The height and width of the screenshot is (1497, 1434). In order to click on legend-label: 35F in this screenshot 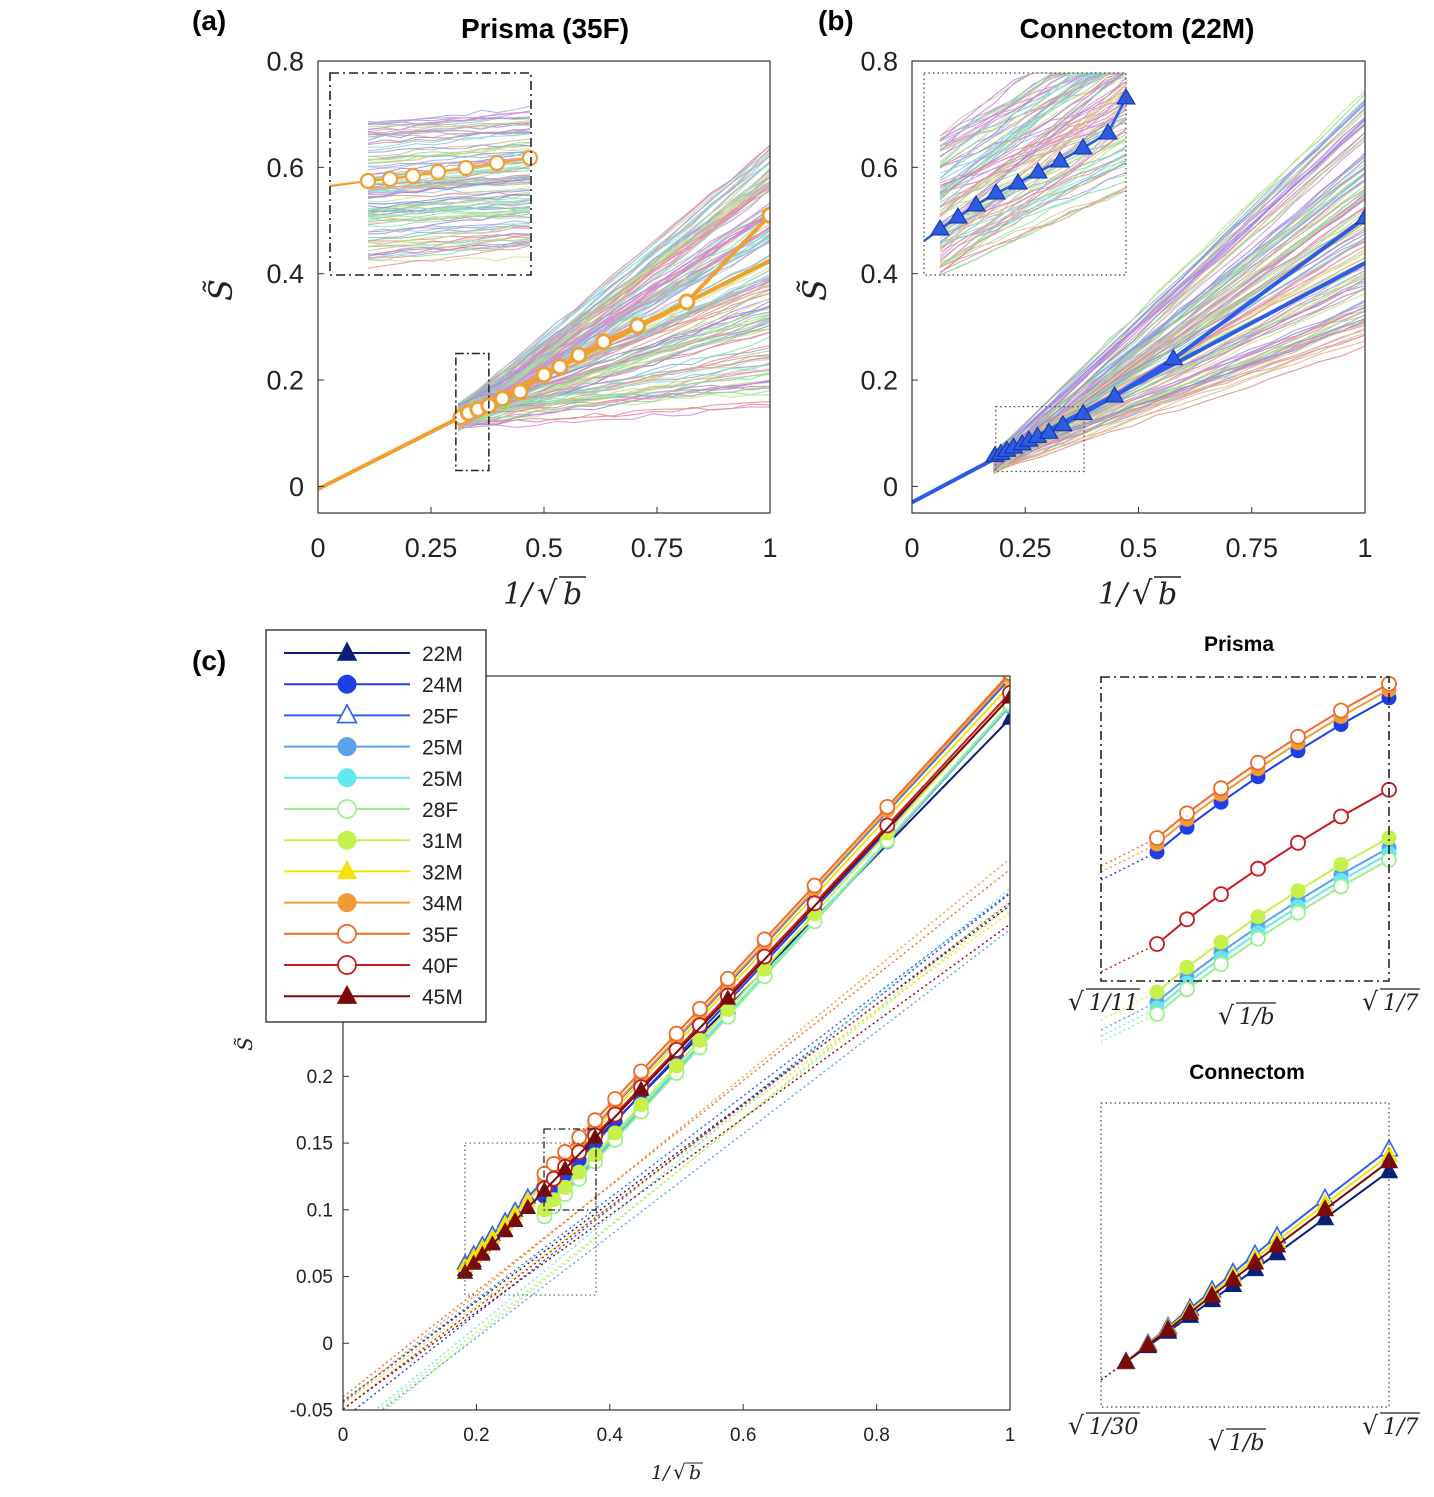, I will do `click(440, 935)`.